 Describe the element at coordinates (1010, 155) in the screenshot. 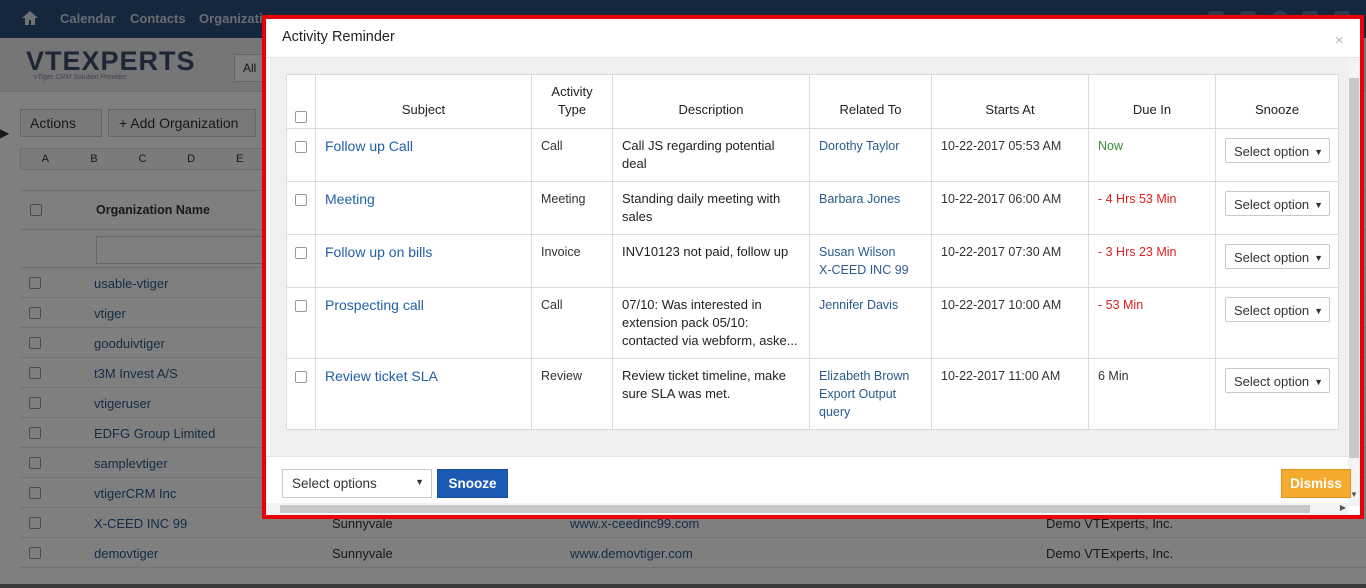

I see `starts-at-cell: 10-22-2017 05:53 AM` at that location.